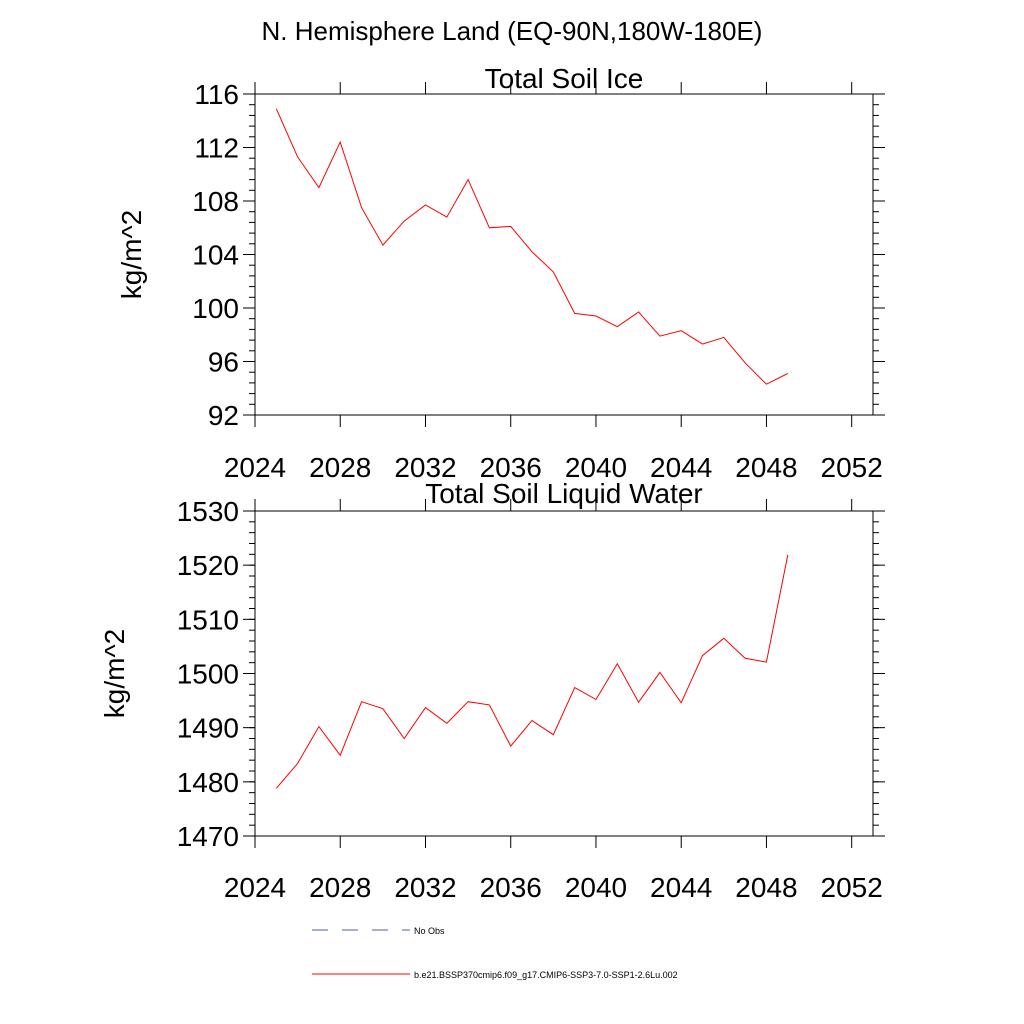  Describe the element at coordinates (215, 308) in the screenshot. I see `y-tick-label: 100` at that location.